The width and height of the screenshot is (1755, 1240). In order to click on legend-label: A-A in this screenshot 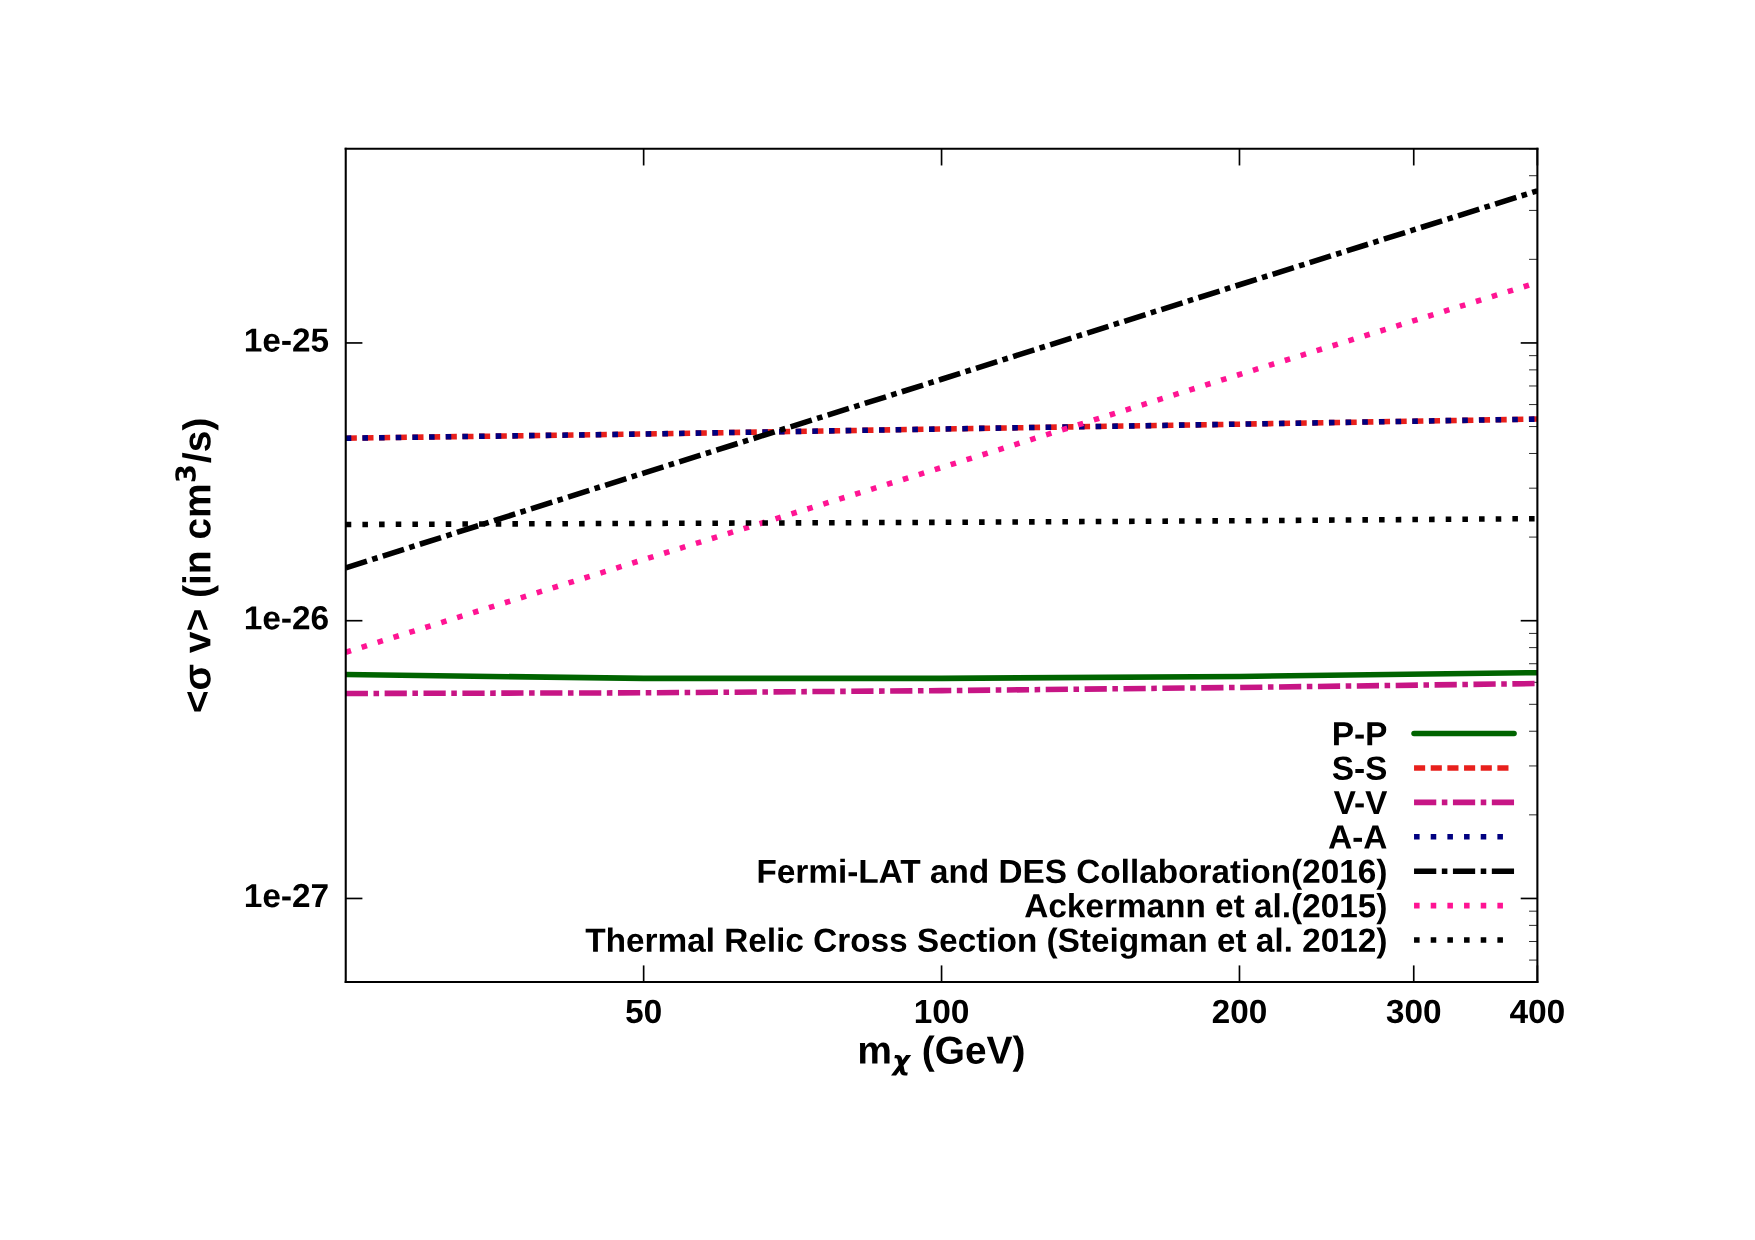, I will do `click(1357, 837)`.